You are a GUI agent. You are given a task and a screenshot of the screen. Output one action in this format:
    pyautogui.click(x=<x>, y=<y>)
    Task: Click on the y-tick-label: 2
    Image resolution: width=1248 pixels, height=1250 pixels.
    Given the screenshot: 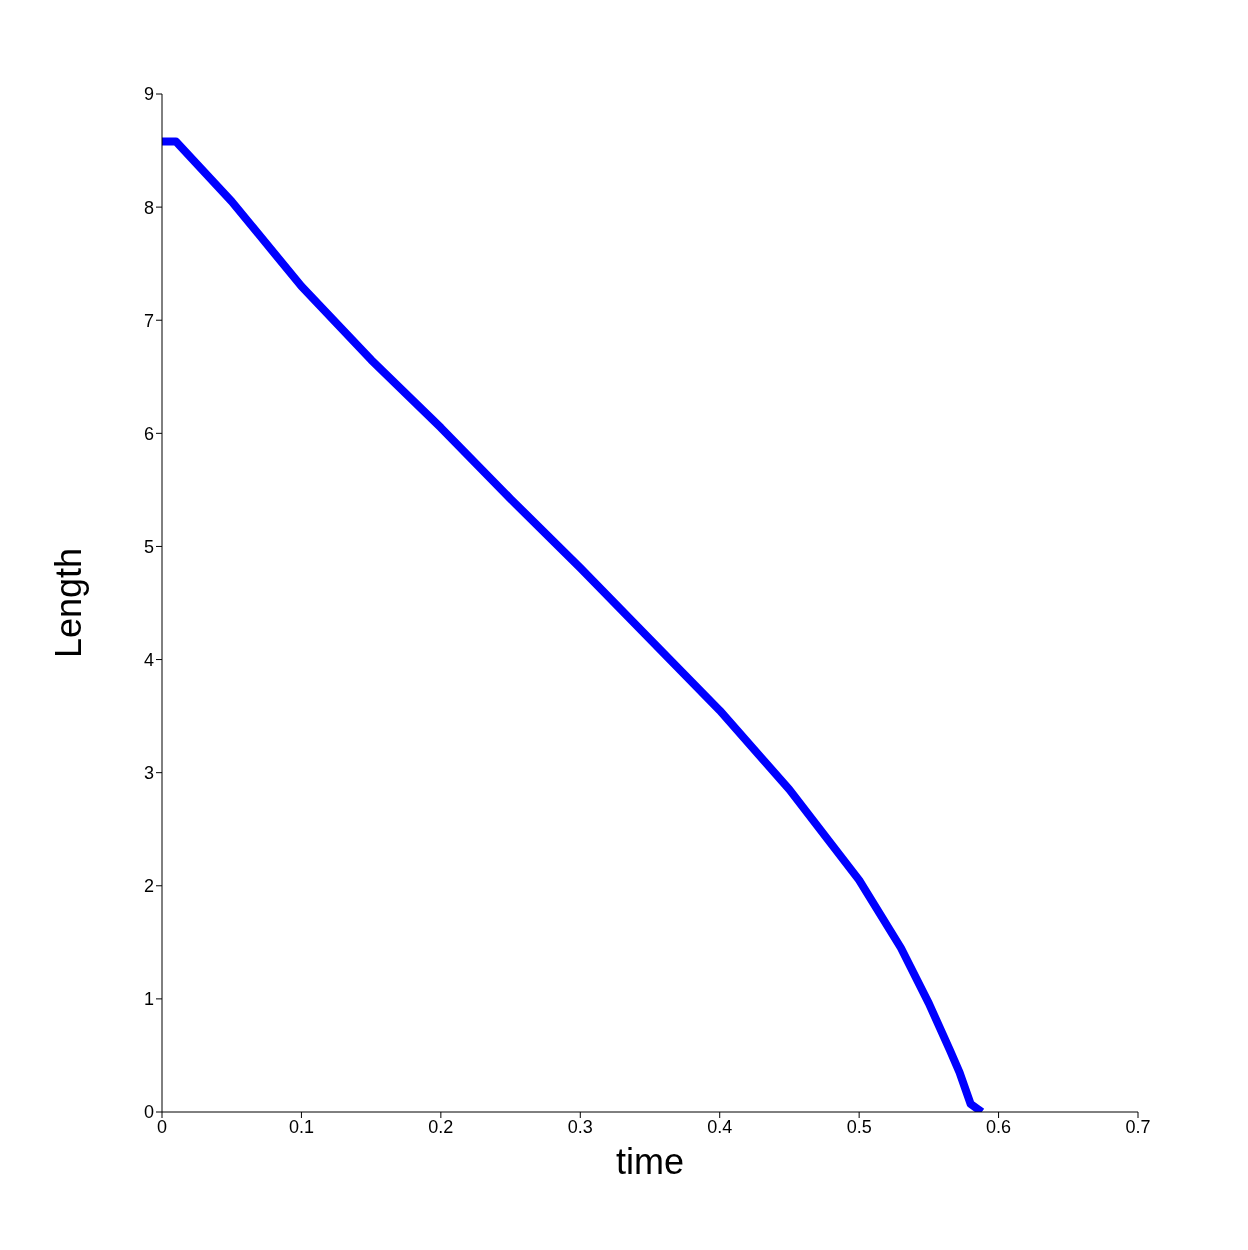 What is the action you would take?
    pyautogui.click(x=148, y=886)
    